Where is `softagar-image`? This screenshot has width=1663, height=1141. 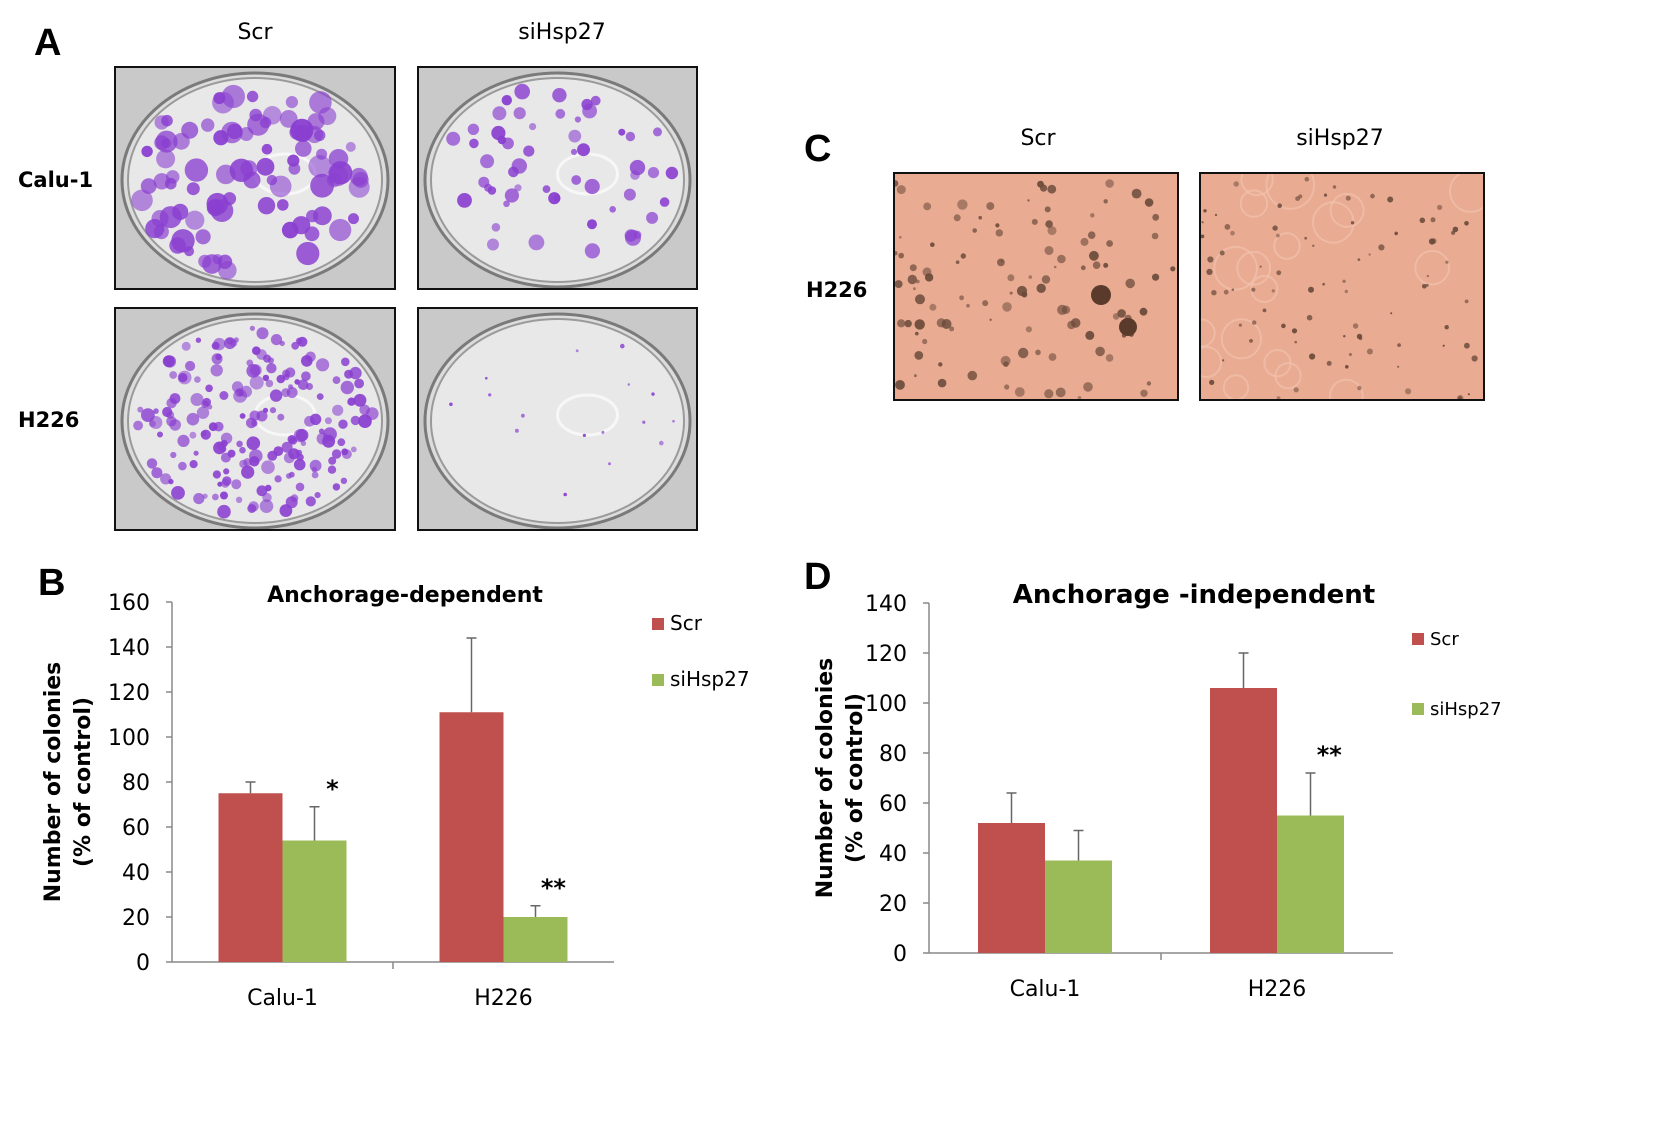 softagar-image is located at coordinates (1036, 286).